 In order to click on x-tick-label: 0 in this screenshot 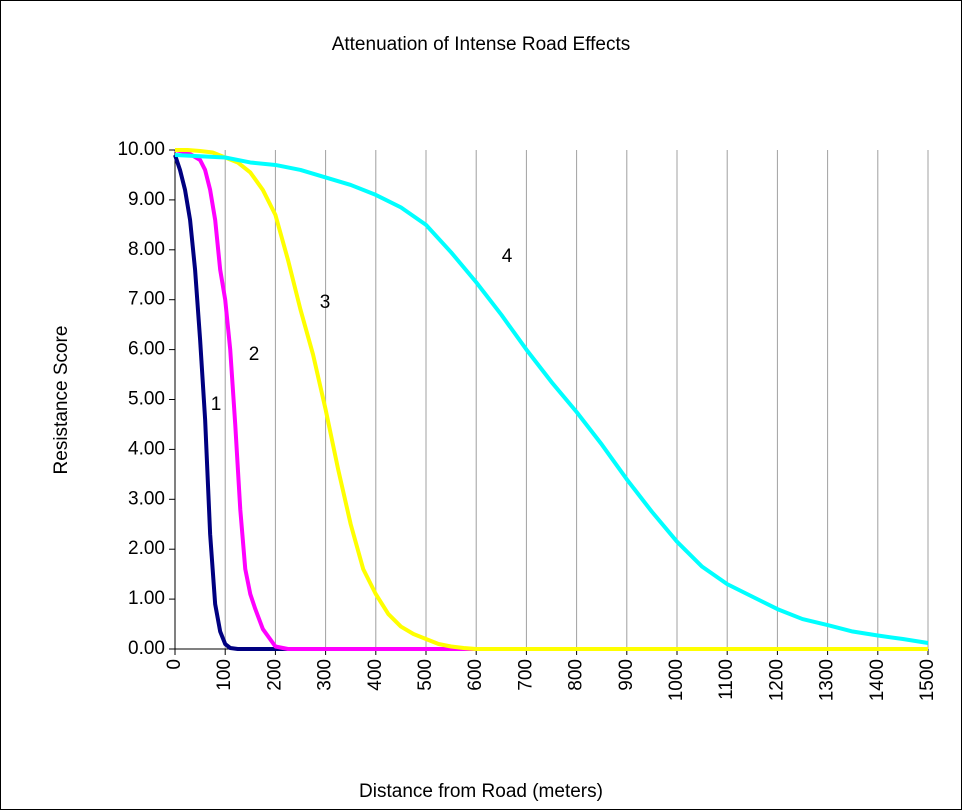, I will do `click(174, 664)`.